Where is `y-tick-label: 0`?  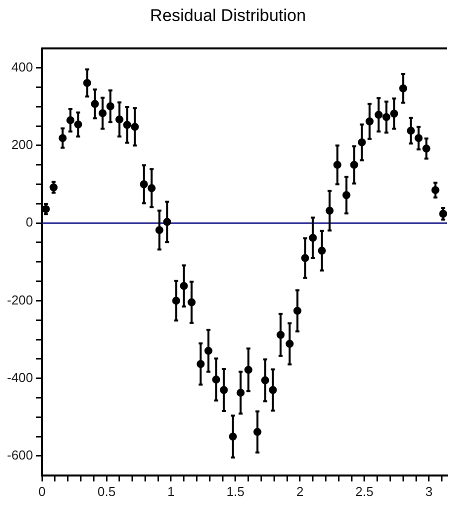 y-tick-label: 0 is located at coordinates (30, 222).